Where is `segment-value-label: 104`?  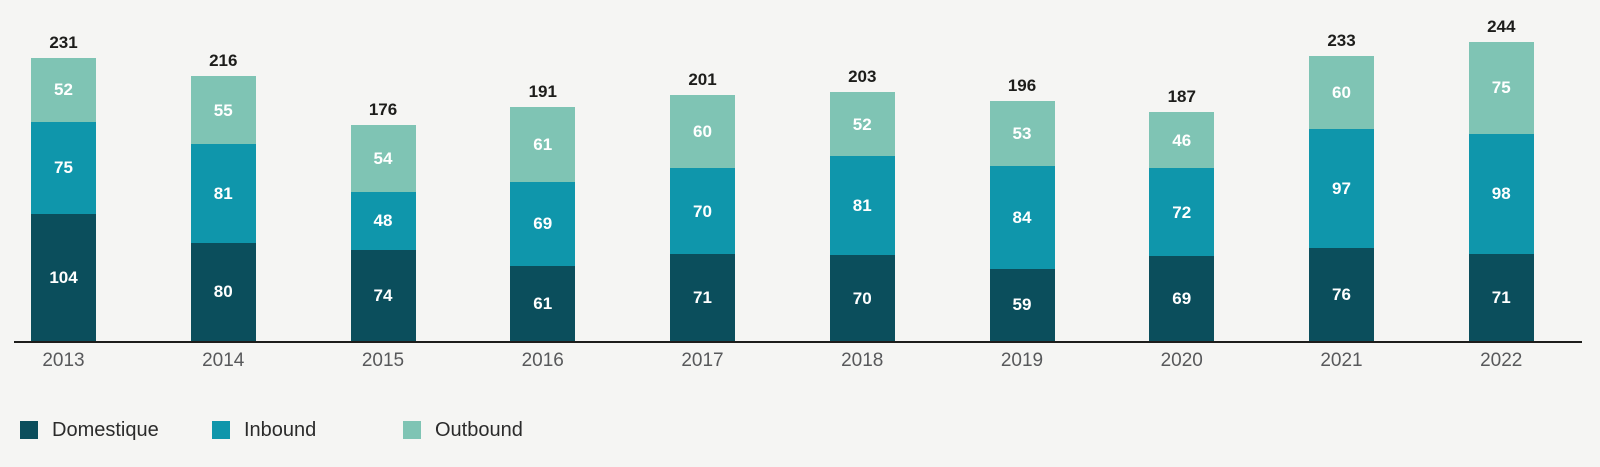
segment-value-label: 104 is located at coordinates (63, 277).